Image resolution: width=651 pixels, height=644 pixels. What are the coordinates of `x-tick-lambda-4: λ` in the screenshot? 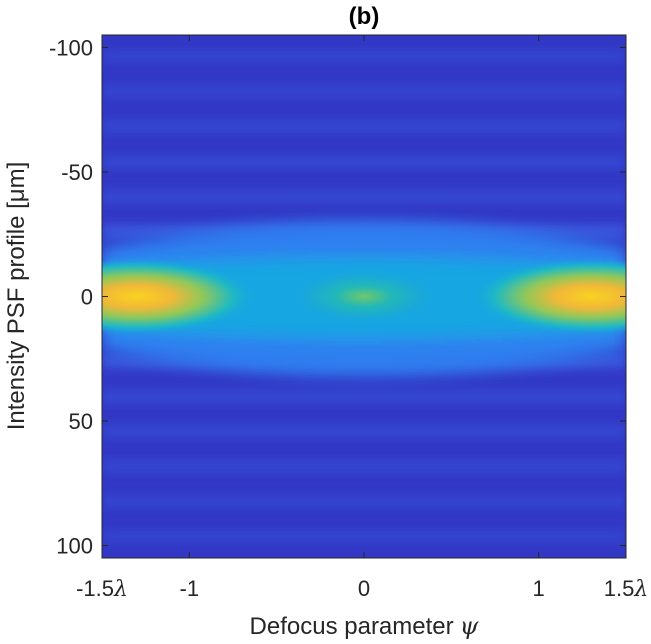 It's located at (640, 589).